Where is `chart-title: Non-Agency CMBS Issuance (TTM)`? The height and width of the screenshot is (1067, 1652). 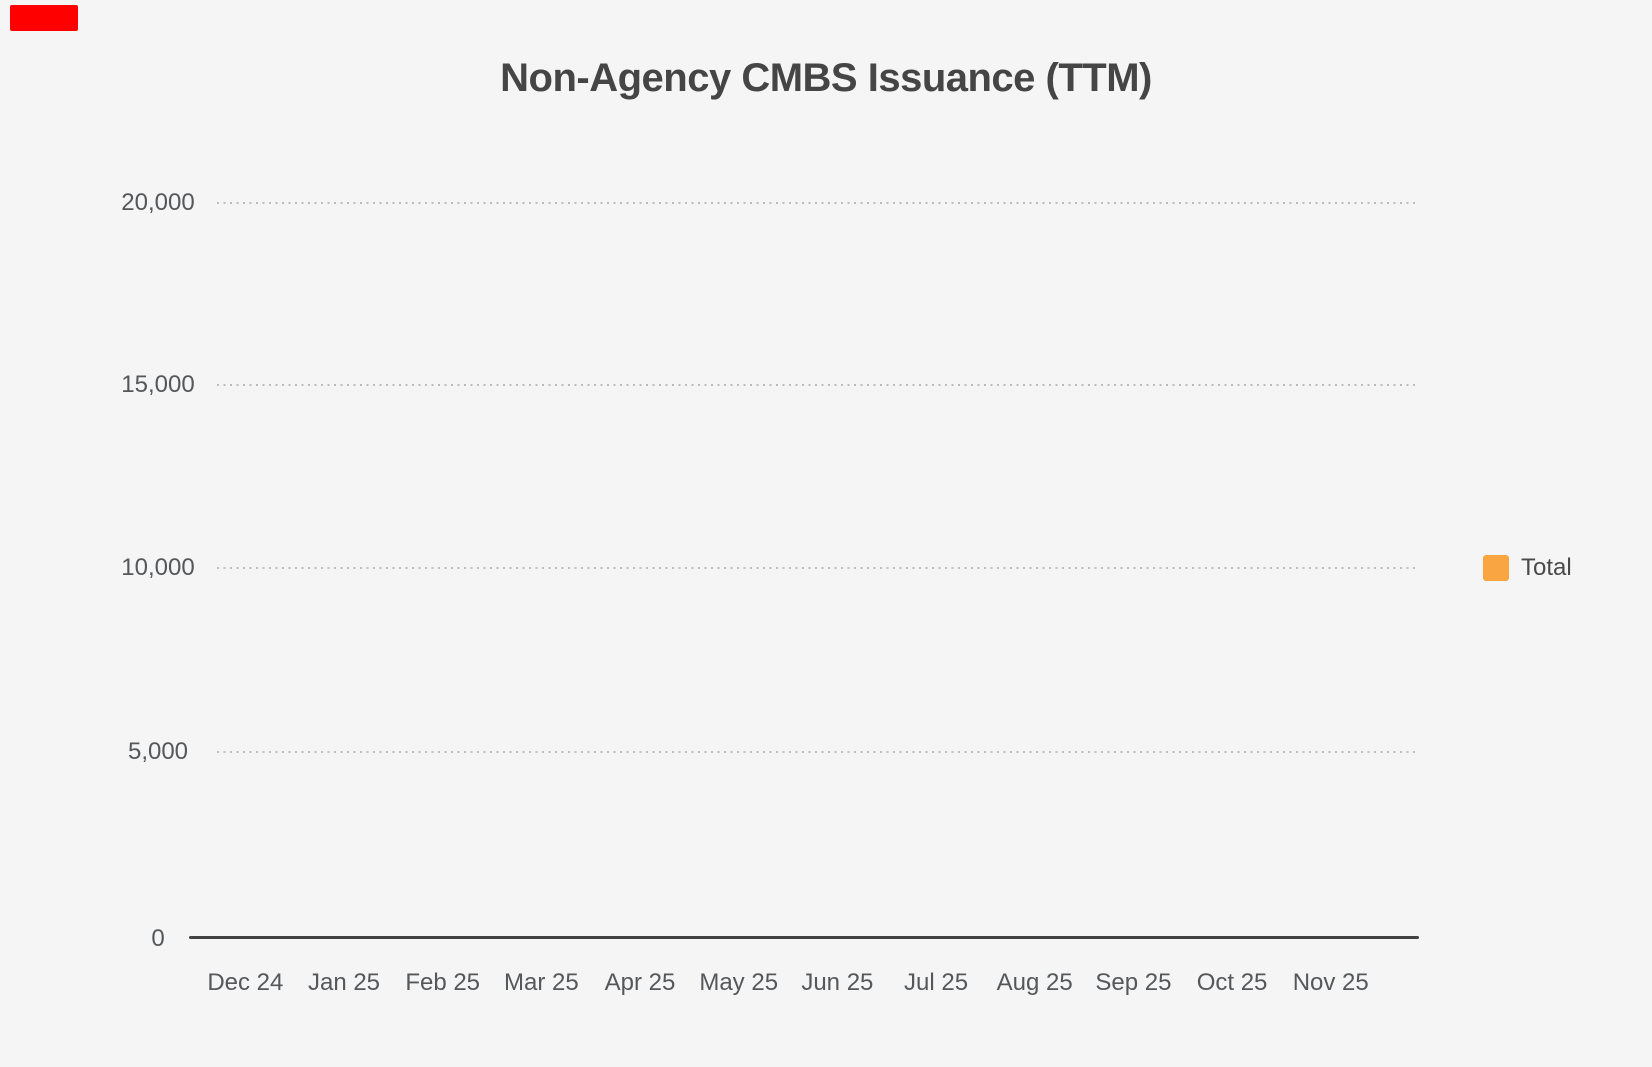 chart-title: Non-Agency CMBS Issuance (TTM) is located at coordinates (826, 78).